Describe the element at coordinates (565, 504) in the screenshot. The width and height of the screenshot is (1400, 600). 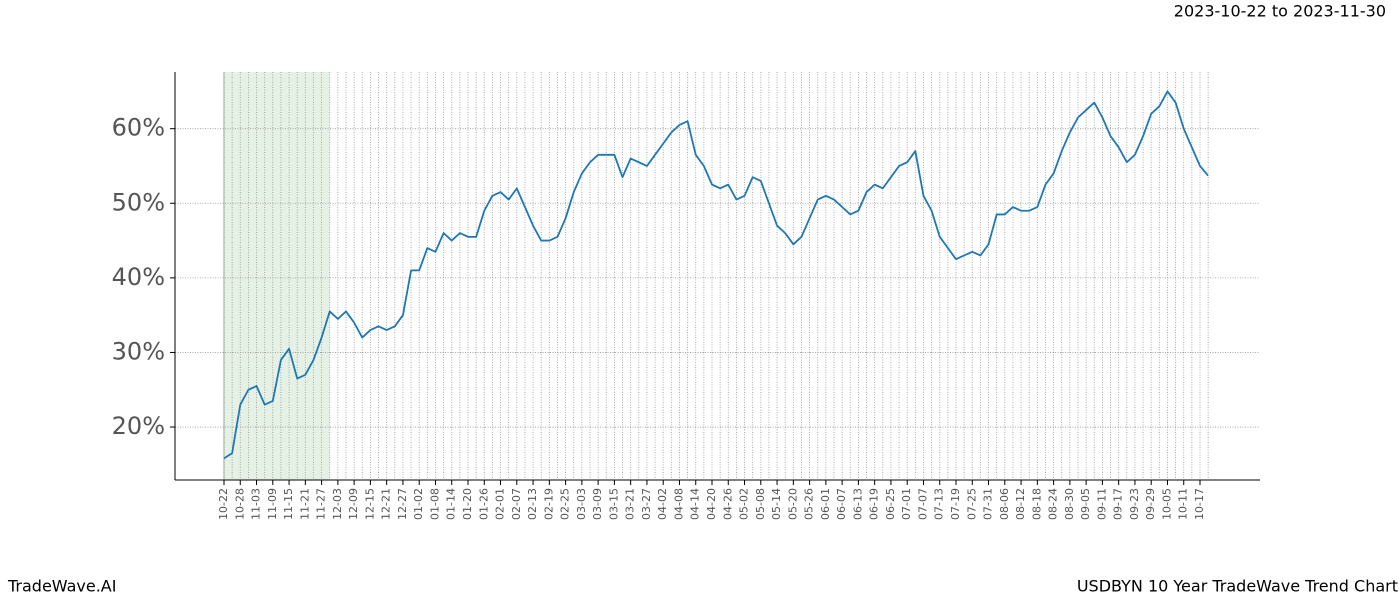
I see `x-tick-label: 02-25` at that location.